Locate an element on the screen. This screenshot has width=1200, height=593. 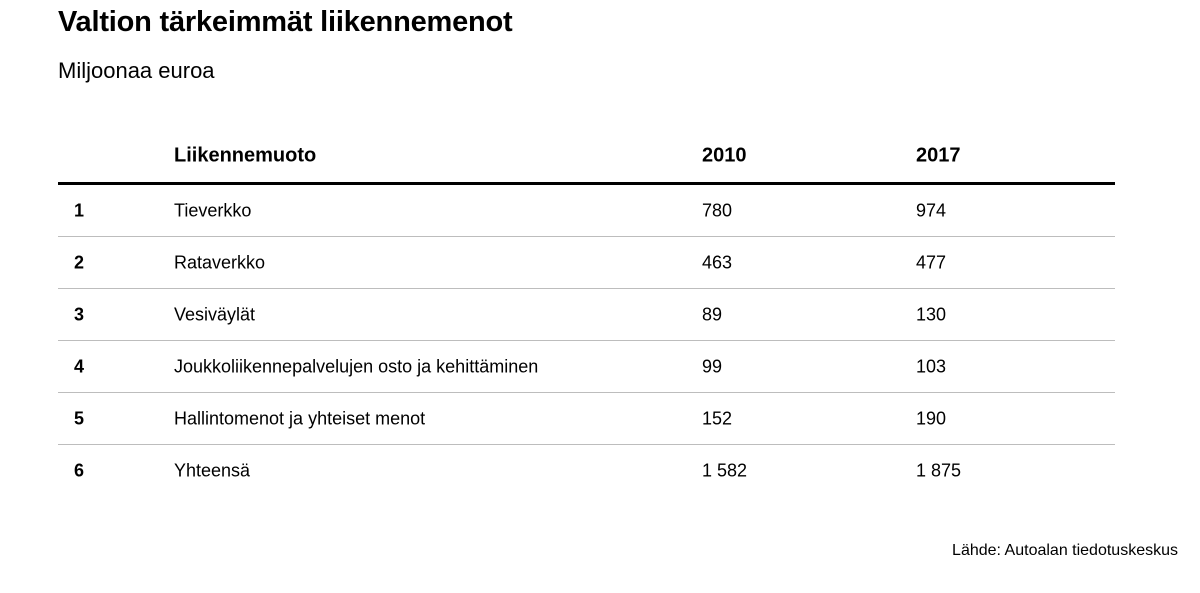
chart-title: Valtion tärkeimmät liikennemenot is located at coordinates (285, 22).